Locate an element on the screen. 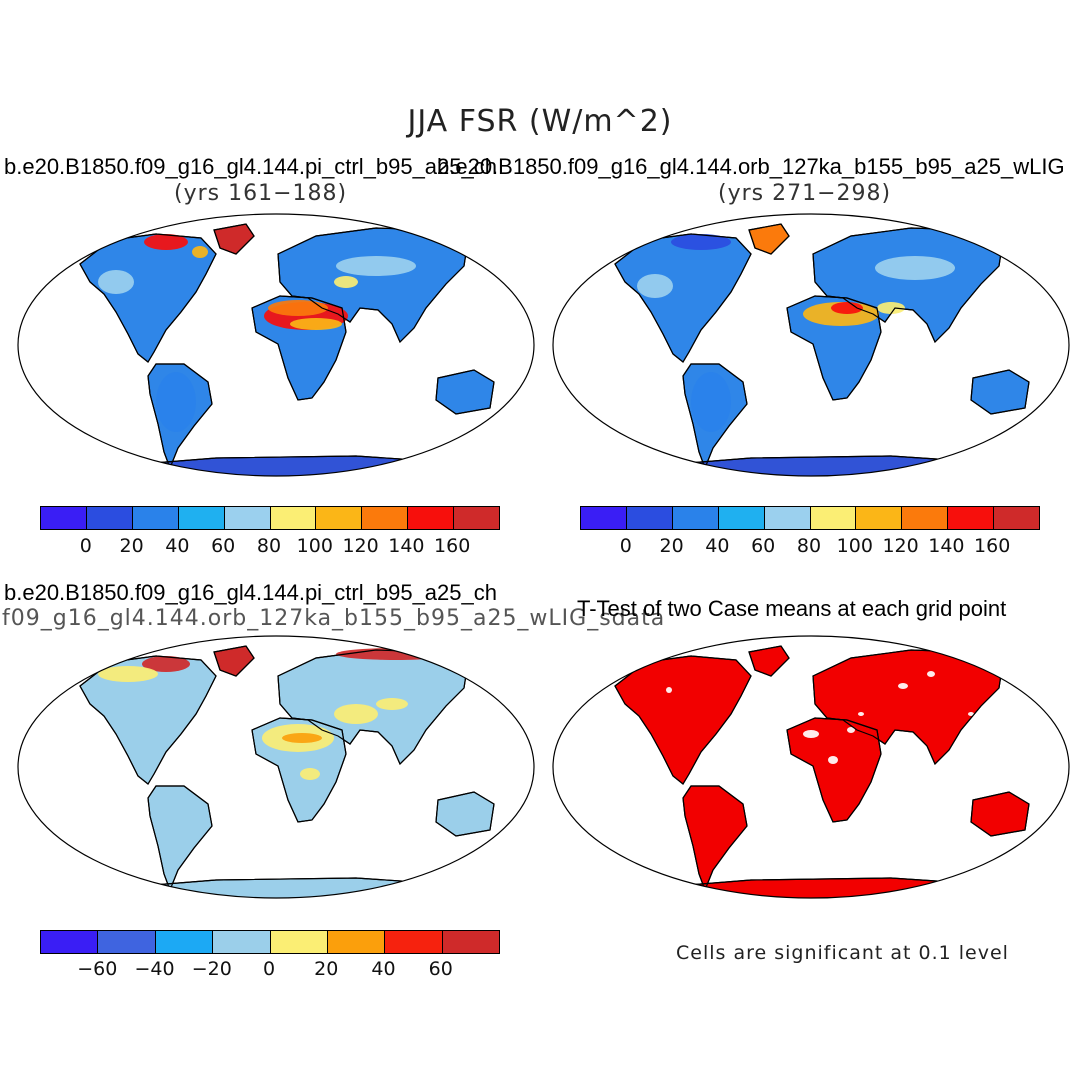 The image size is (1080, 1080). coastline-greenland is located at coordinates (234, 661).